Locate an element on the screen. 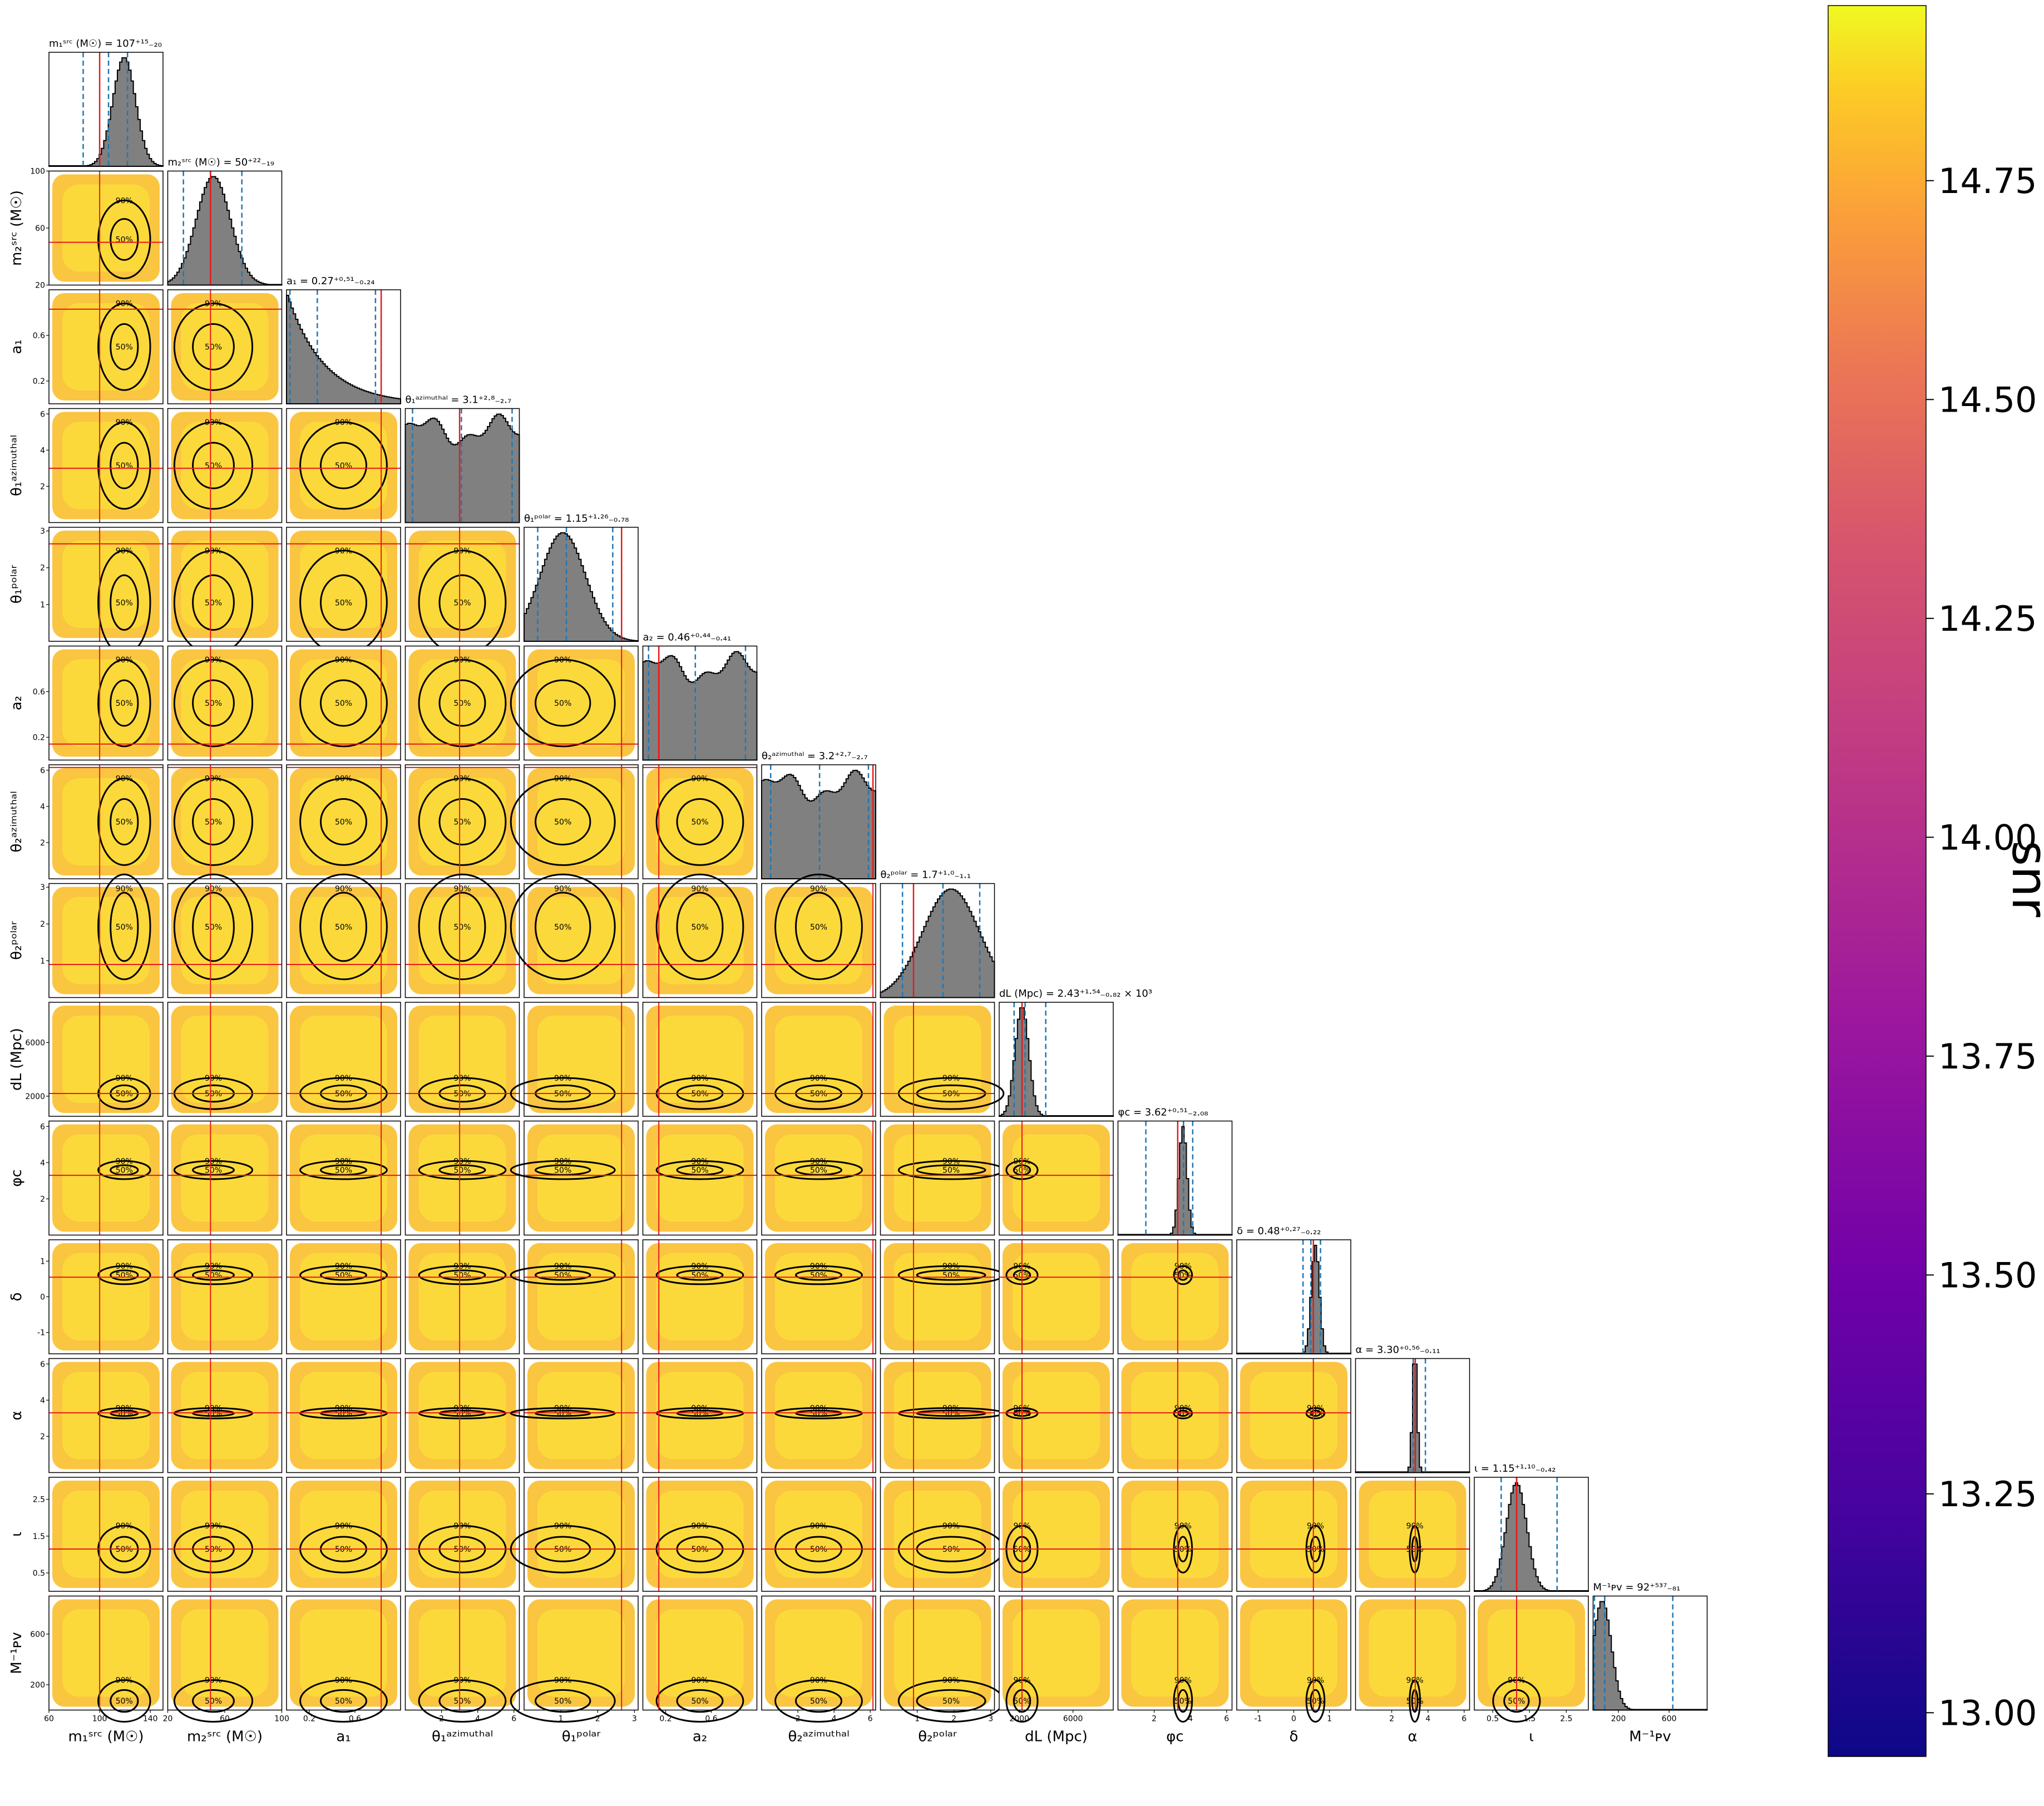 The width and height of the screenshot is (2044, 1806). panel-theta2-az-vs-phi-c: 90%50% is located at coordinates (818, 1178).